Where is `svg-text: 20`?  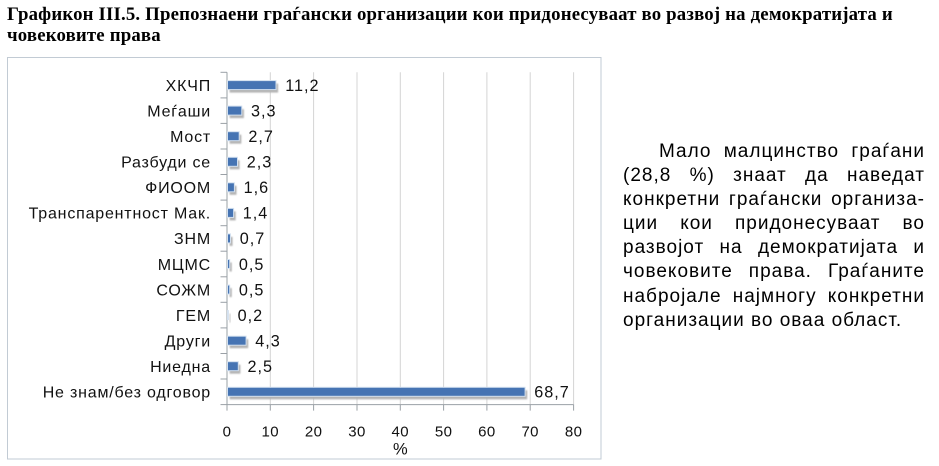 svg-text: 20 is located at coordinates (314, 431).